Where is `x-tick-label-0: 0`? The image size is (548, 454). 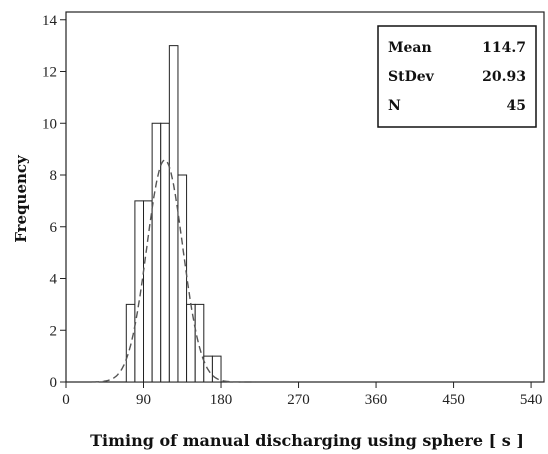
x-tick-label-0: 0 is located at coordinates (66, 400).